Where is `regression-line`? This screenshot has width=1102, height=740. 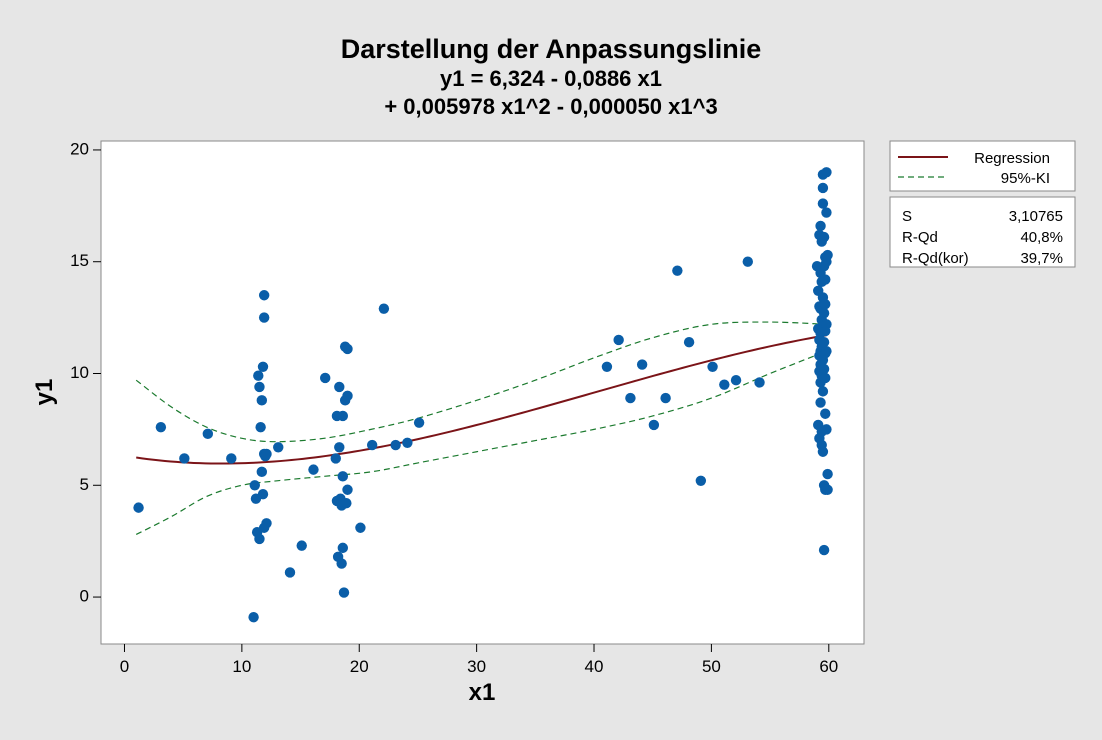 regression-line is located at coordinates (481, 399).